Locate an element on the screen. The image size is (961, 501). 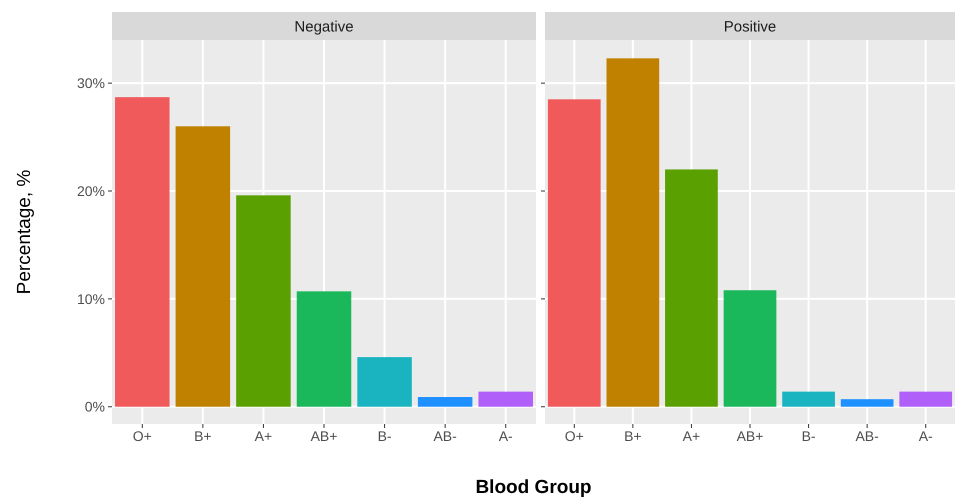
y-tick-label: 30% is located at coordinates (90, 83).